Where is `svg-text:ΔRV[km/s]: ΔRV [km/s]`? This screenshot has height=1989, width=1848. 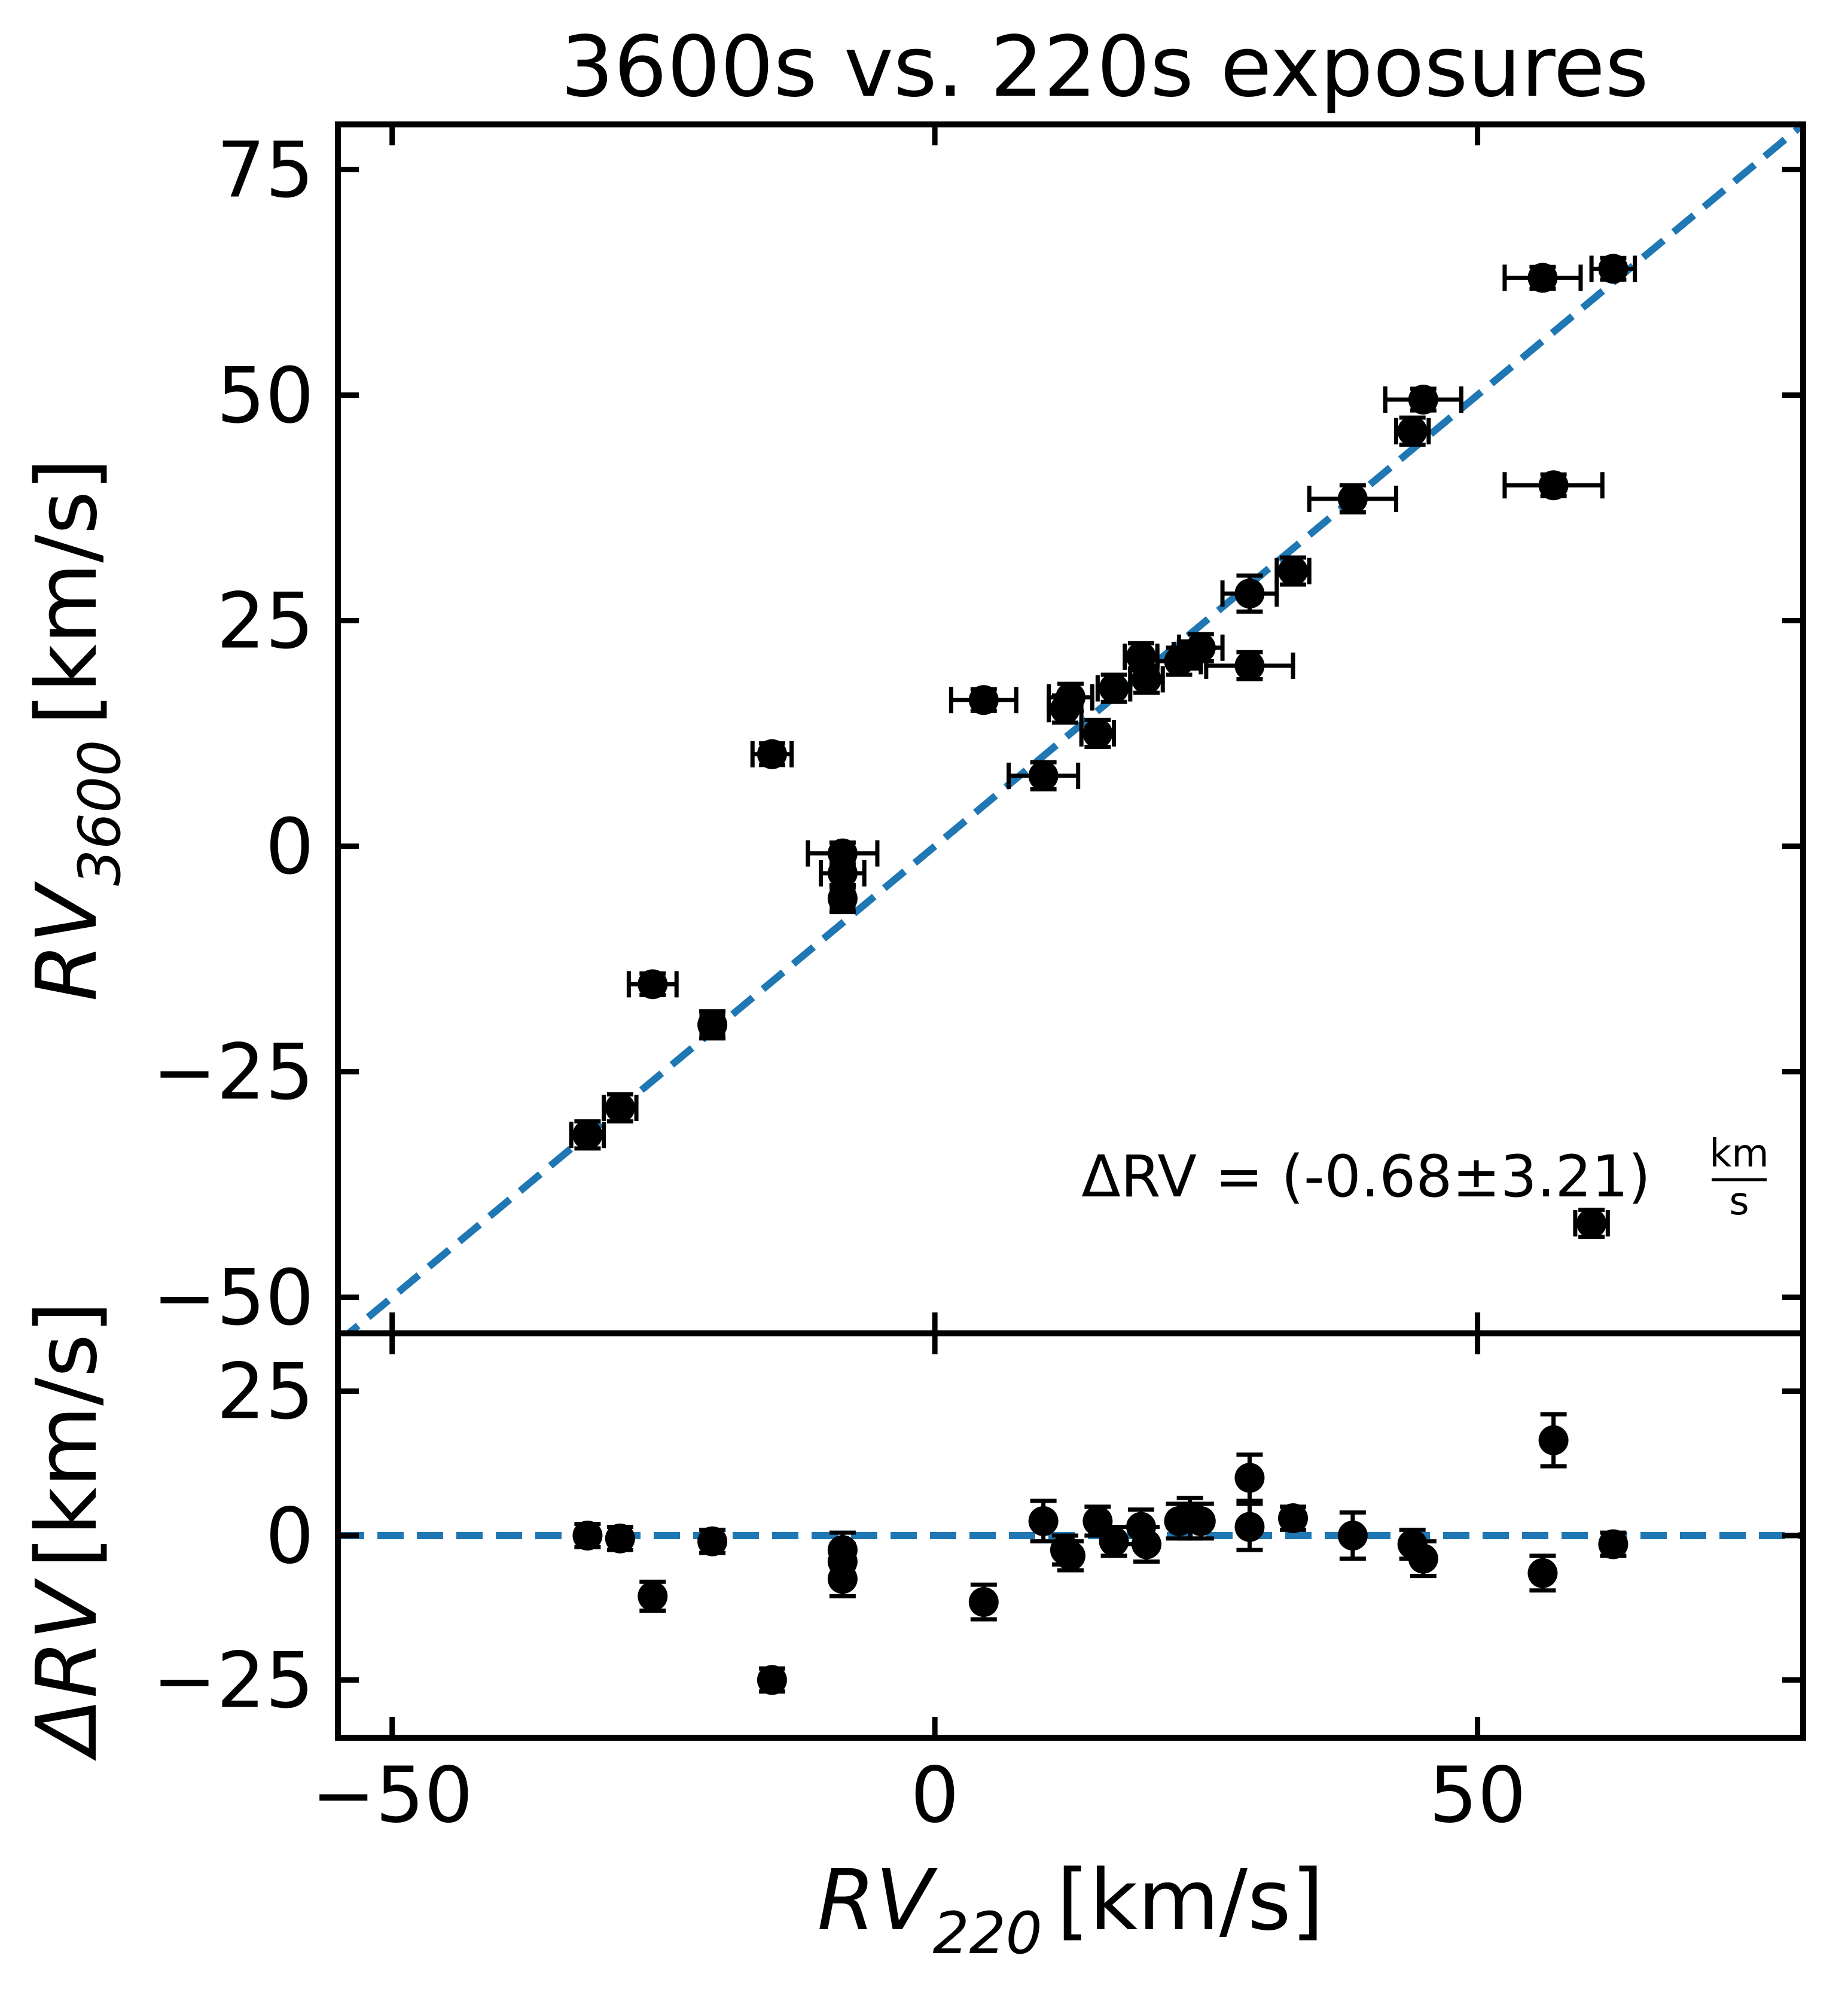 svg-text:ΔRV[km/s]: ΔRV [km/s] is located at coordinates (67, 1531).